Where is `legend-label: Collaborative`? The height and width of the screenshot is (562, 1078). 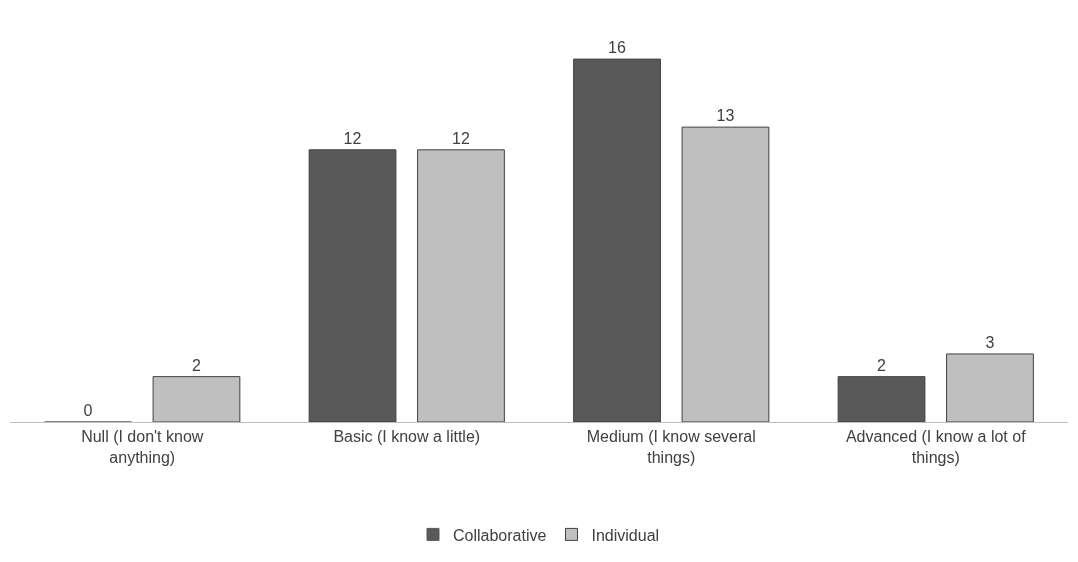 legend-label: Collaborative is located at coordinates (500, 535).